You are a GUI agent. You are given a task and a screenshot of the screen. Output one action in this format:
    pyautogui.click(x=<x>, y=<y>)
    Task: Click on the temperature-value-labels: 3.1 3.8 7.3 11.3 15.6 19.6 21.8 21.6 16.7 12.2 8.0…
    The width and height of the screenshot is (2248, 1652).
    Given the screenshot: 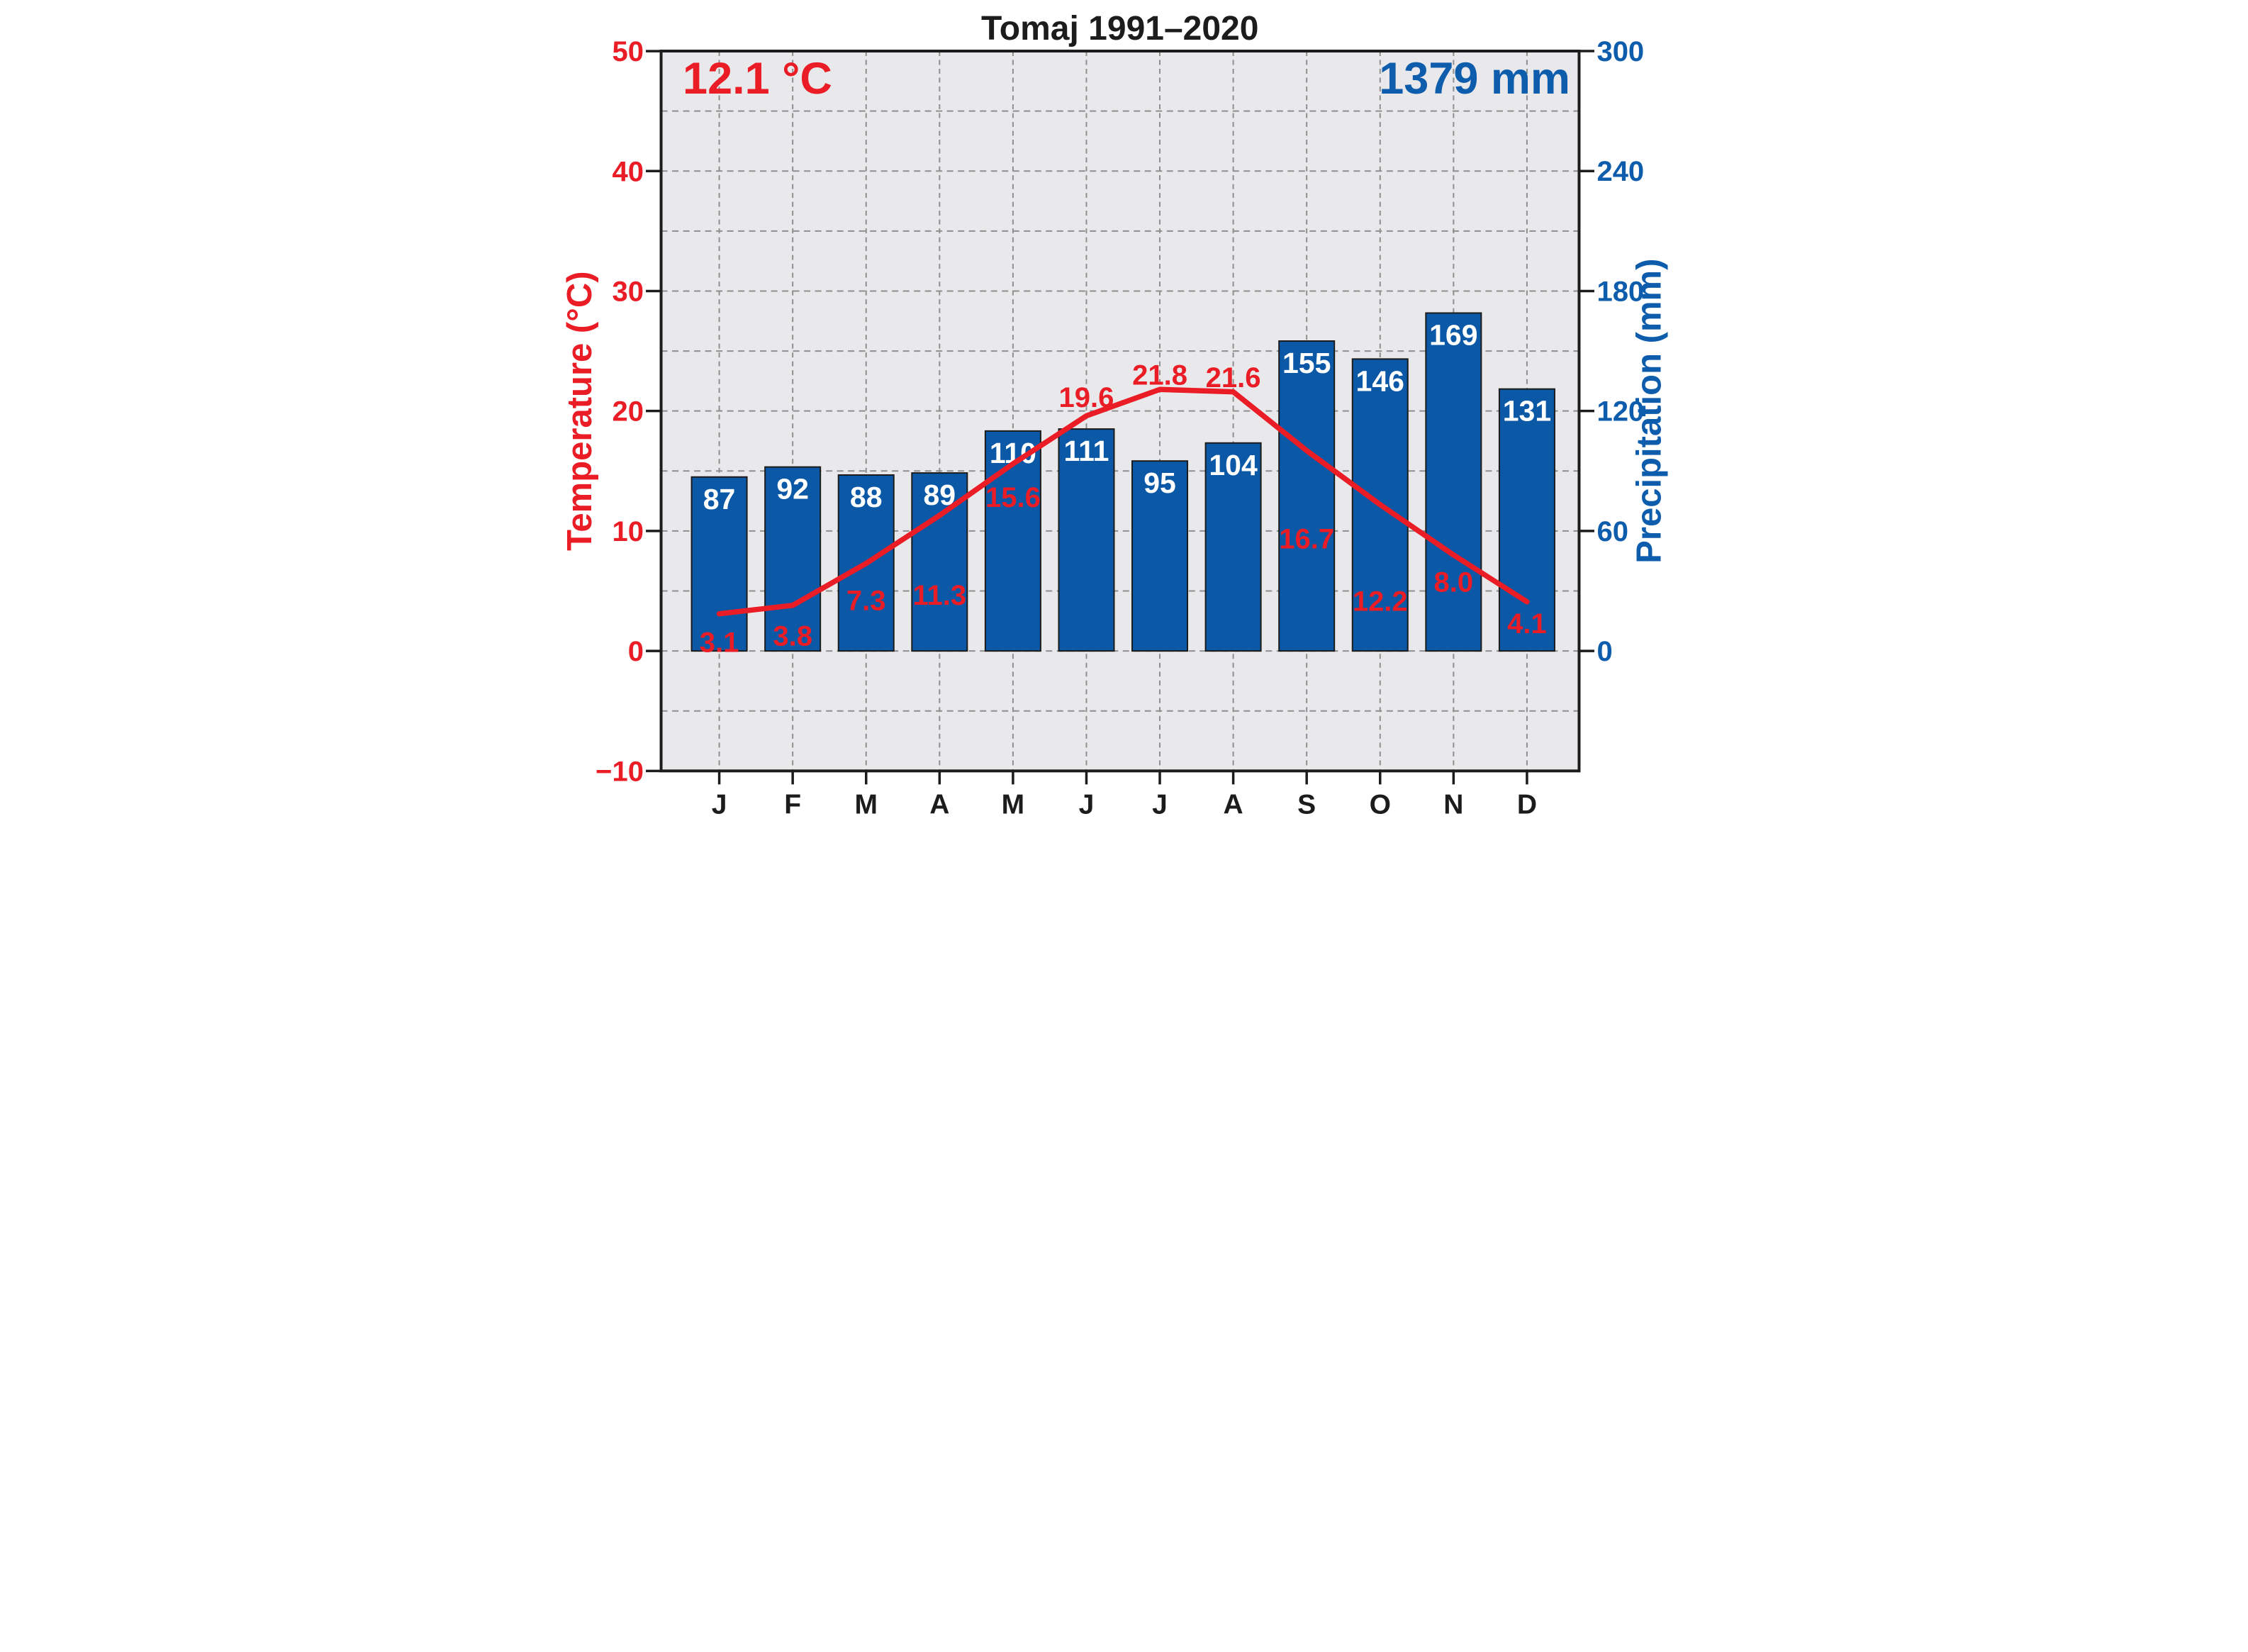 What is the action you would take?
    pyautogui.click(x=1122, y=509)
    